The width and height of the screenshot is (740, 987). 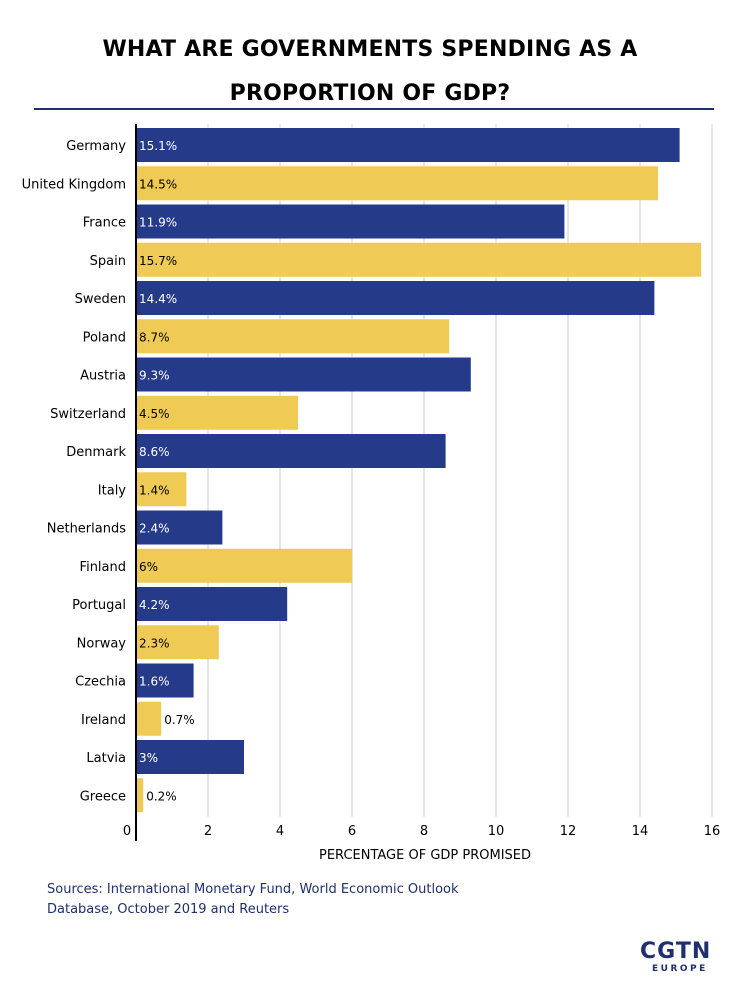 I want to click on category-label: Latvia, so click(x=106, y=758).